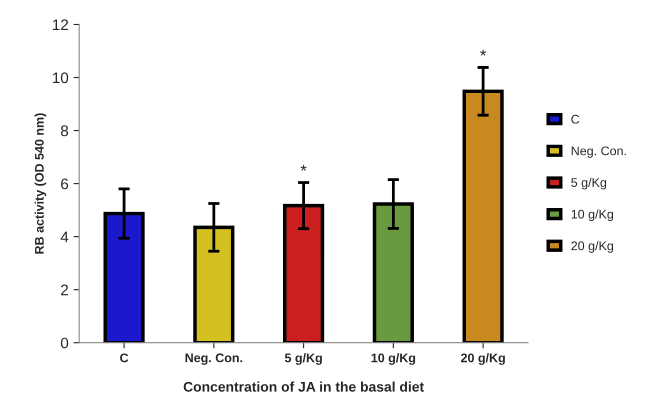 The width and height of the screenshot is (660, 408). I want to click on x-tick-label: 20 g/Kg, so click(482, 359).